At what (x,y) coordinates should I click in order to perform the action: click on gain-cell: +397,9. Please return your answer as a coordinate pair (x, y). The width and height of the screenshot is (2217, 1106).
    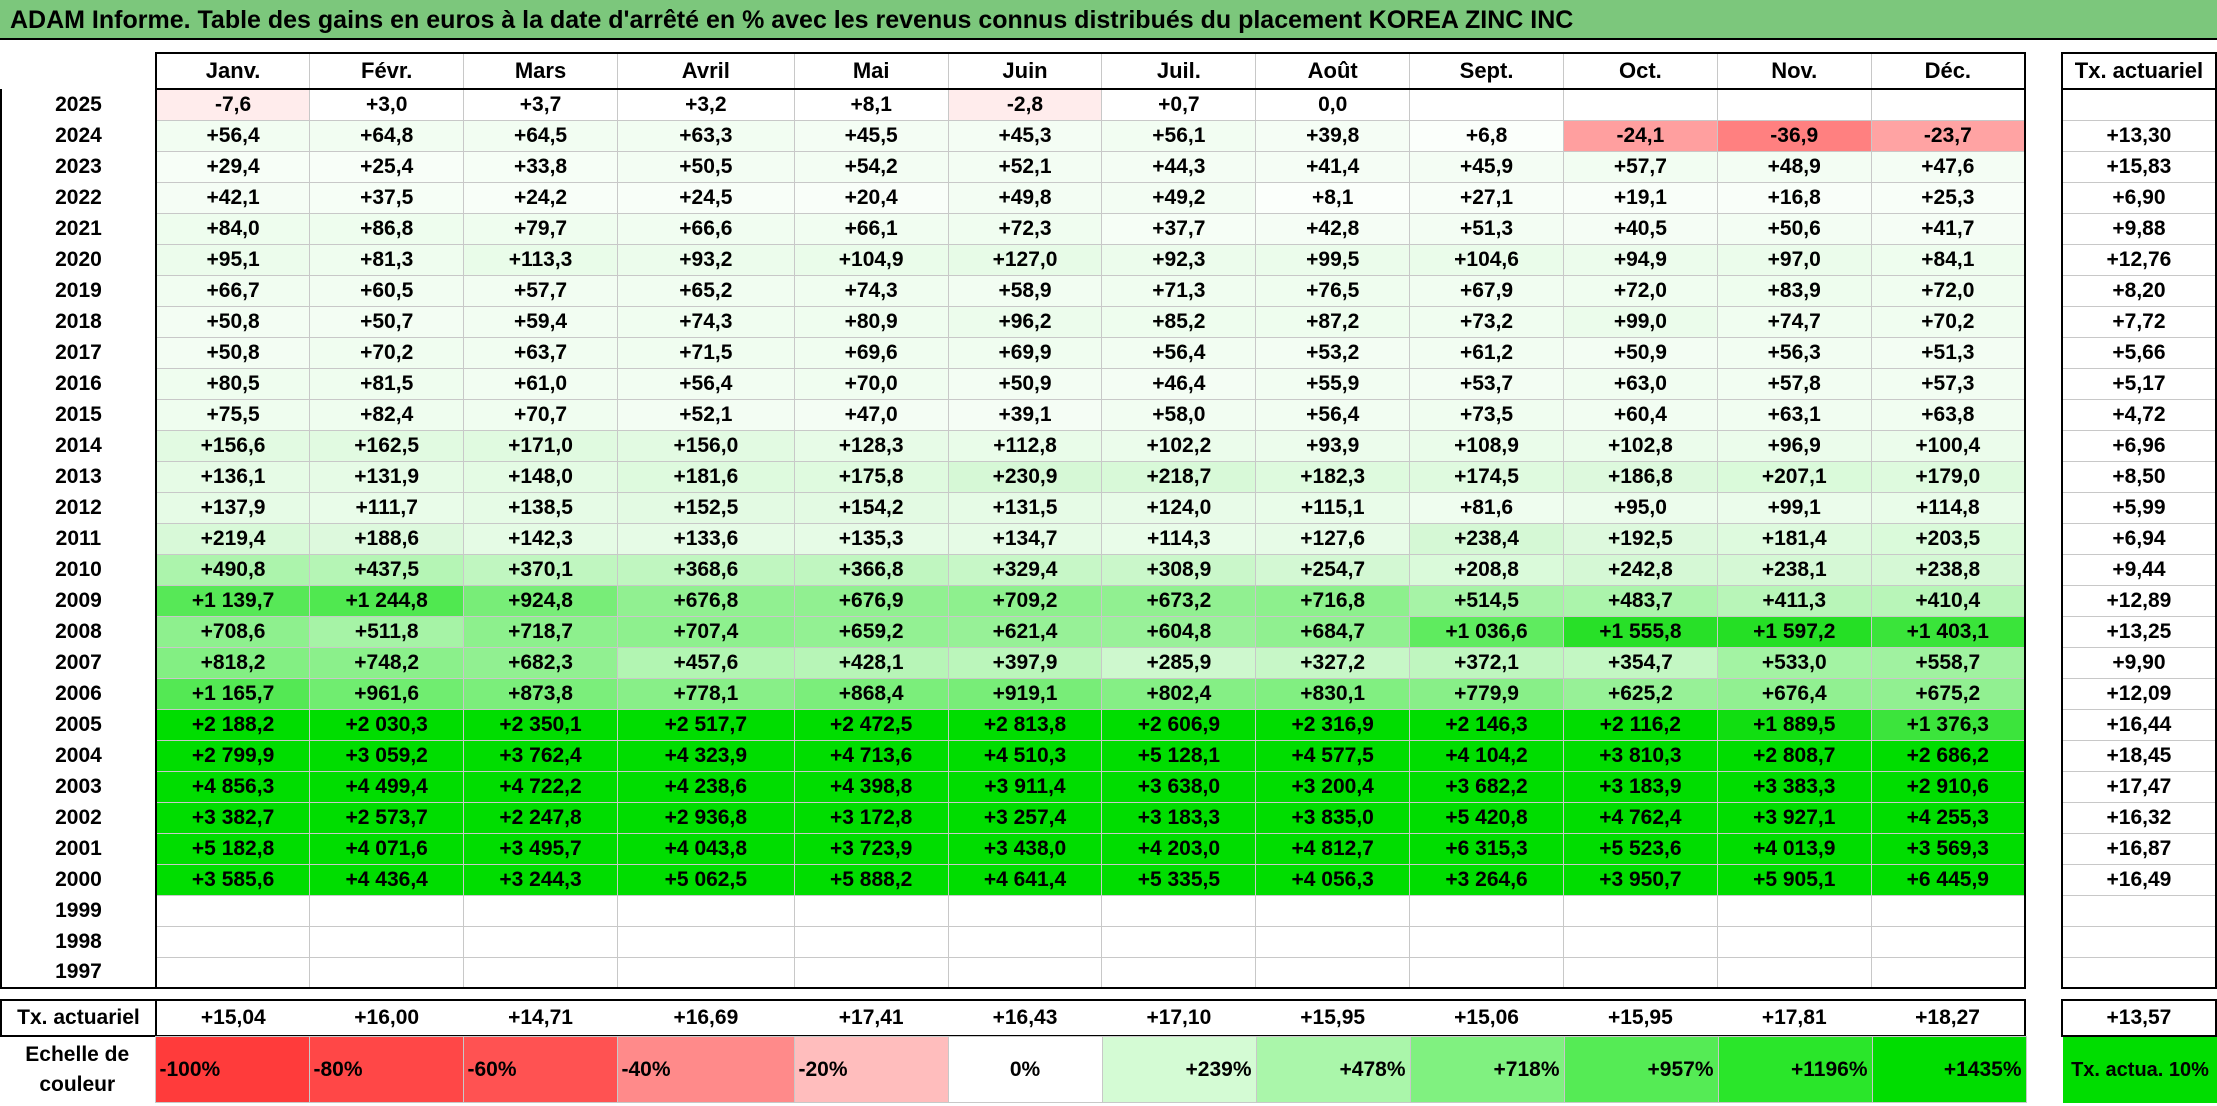
    Looking at the image, I should click on (1025, 662).